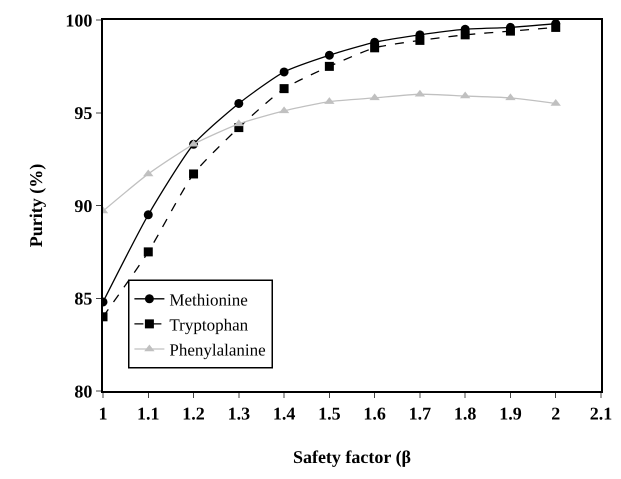 This screenshot has height=479, width=621. Describe the element at coordinates (83, 298) in the screenshot. I see `y-tick-label: 85` at that location.